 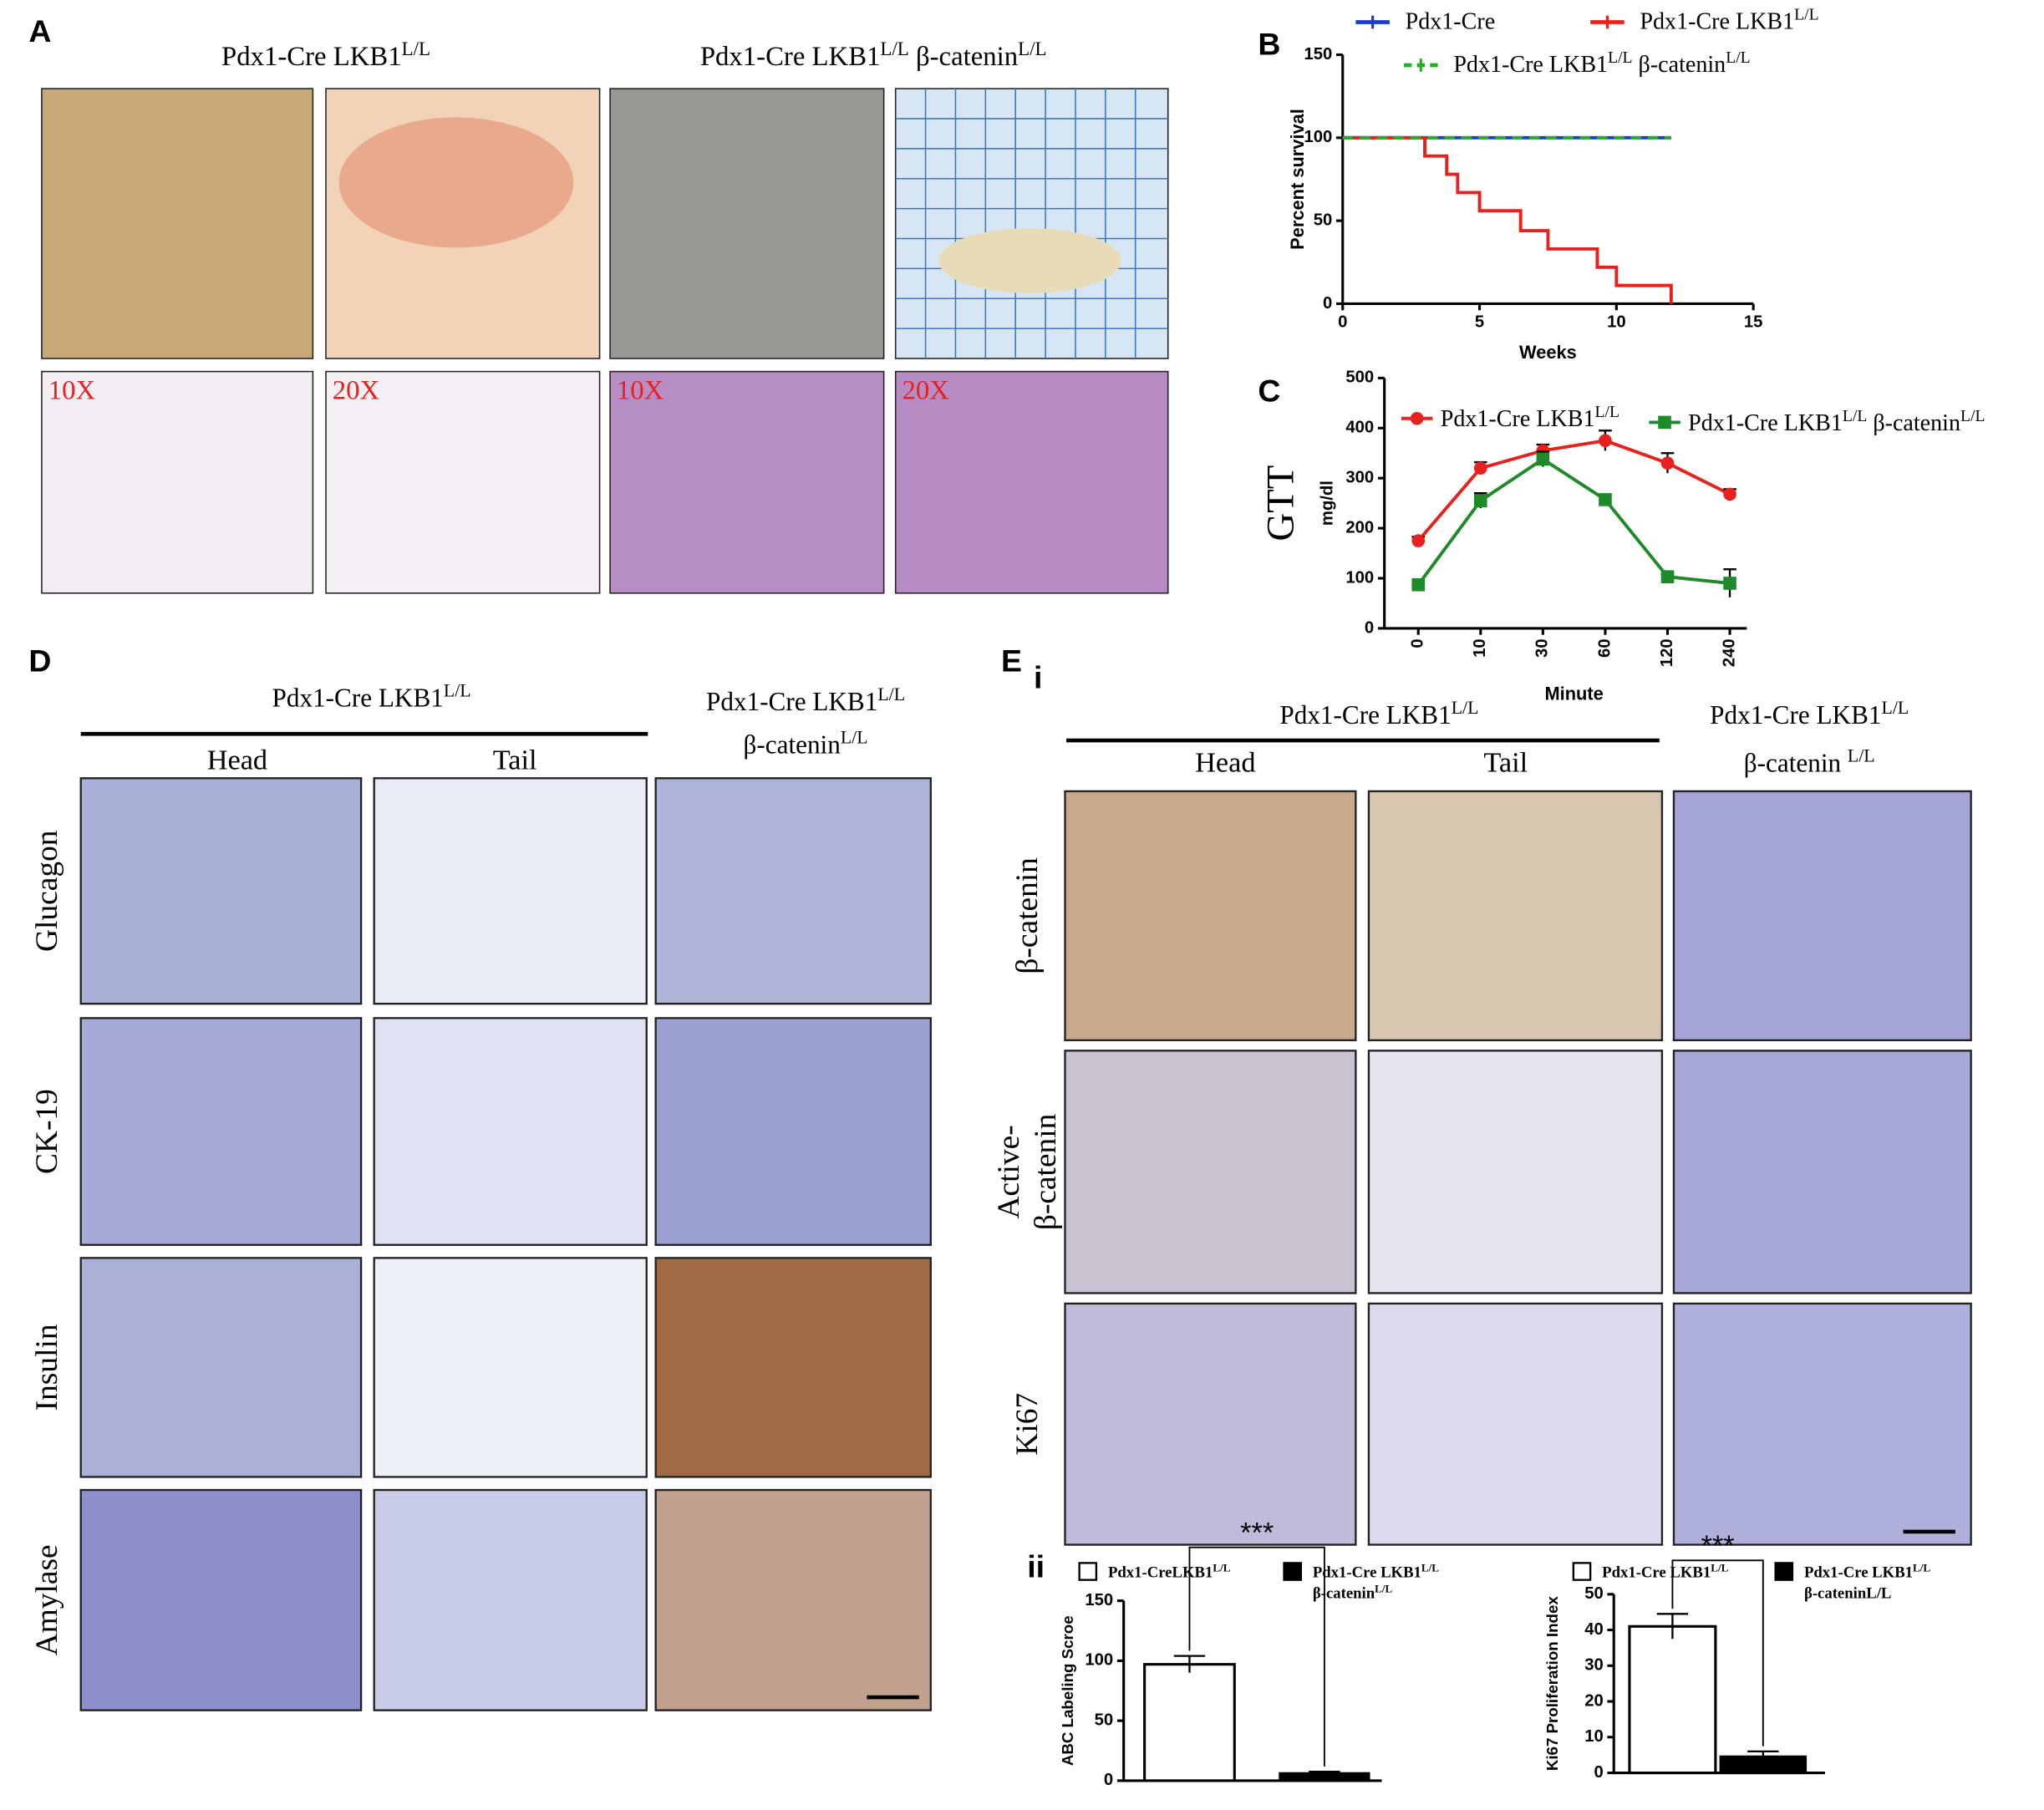 What do you see at coordinates (1667, 652) in the screenshot?
I see `x-tick-label: 120` at bounding box center [1667, 652].